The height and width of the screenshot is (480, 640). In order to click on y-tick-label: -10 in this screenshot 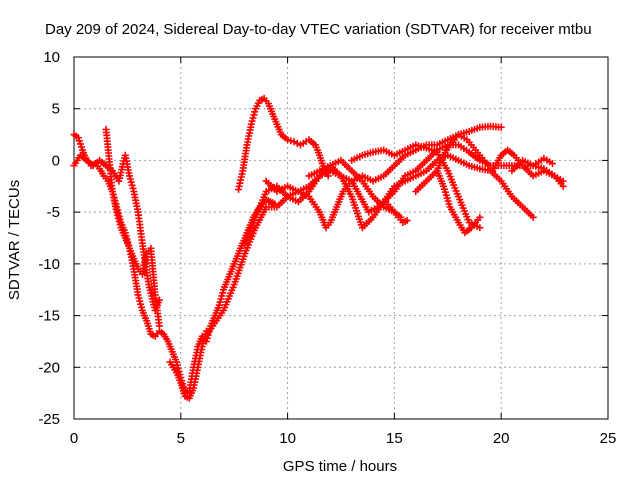, I will do `click(49, 264)`.